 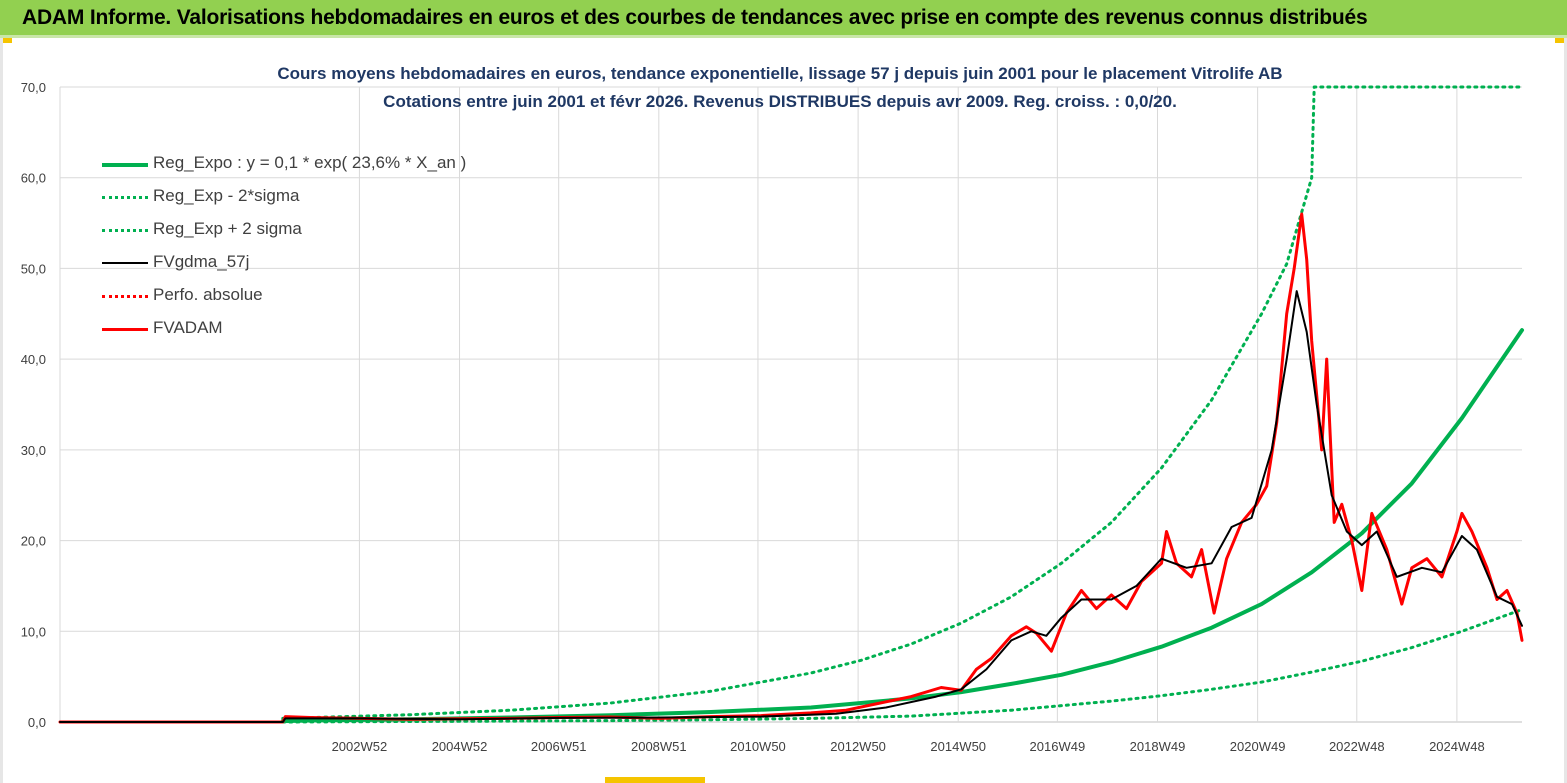 I want to click on corner-mark-right, so click(x=1561, y=40).